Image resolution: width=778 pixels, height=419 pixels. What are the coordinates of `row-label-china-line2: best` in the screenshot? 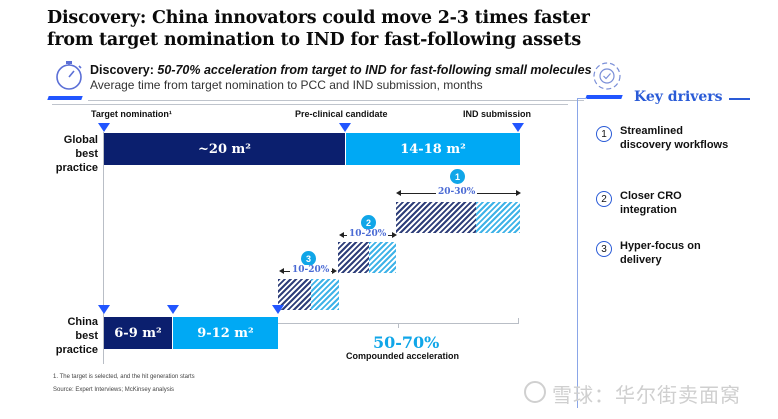 It's located at (86, 336).